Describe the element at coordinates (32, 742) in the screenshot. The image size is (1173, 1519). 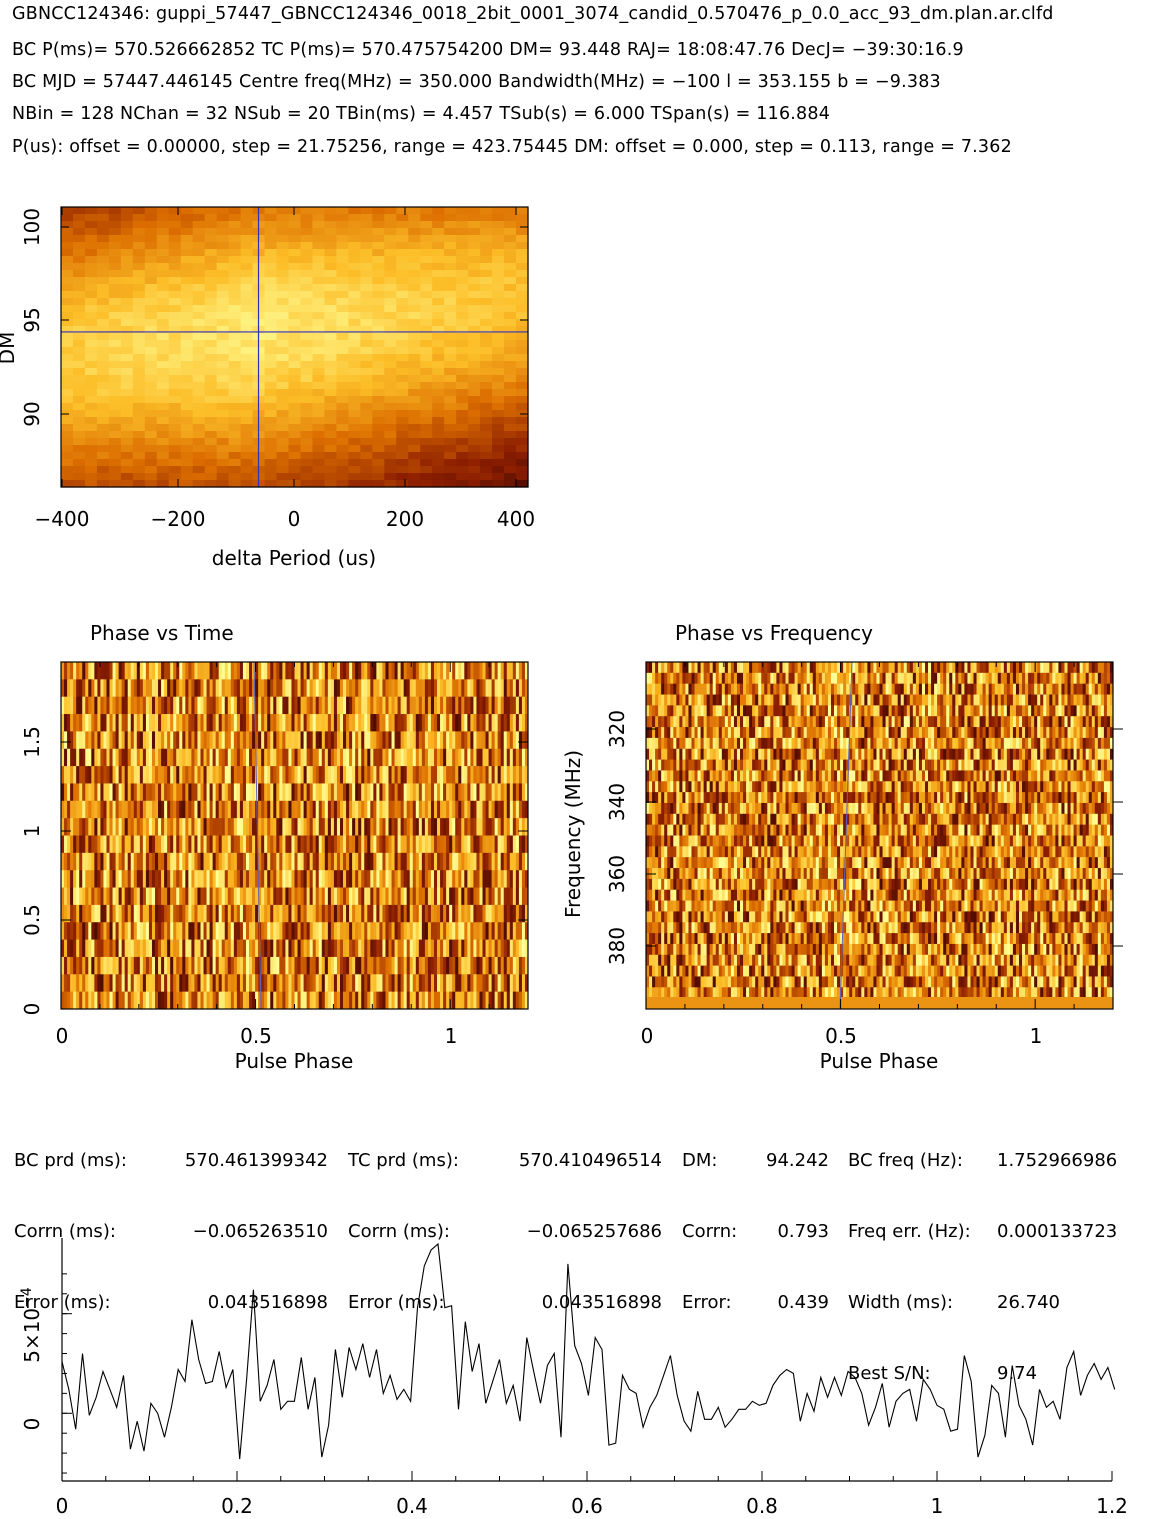
I see `y-tick-label: 1.5` at that location.